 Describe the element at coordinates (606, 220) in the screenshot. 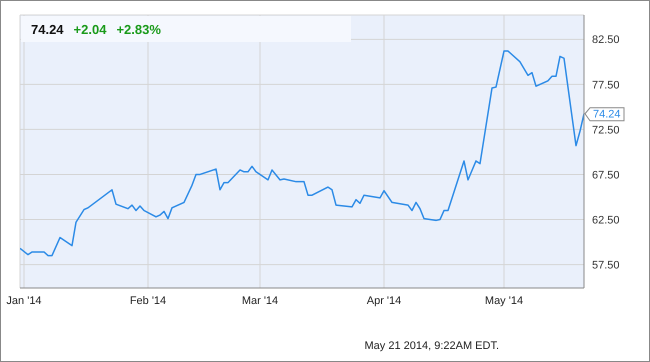

I see `y-tick-label: 62.50` at that location.